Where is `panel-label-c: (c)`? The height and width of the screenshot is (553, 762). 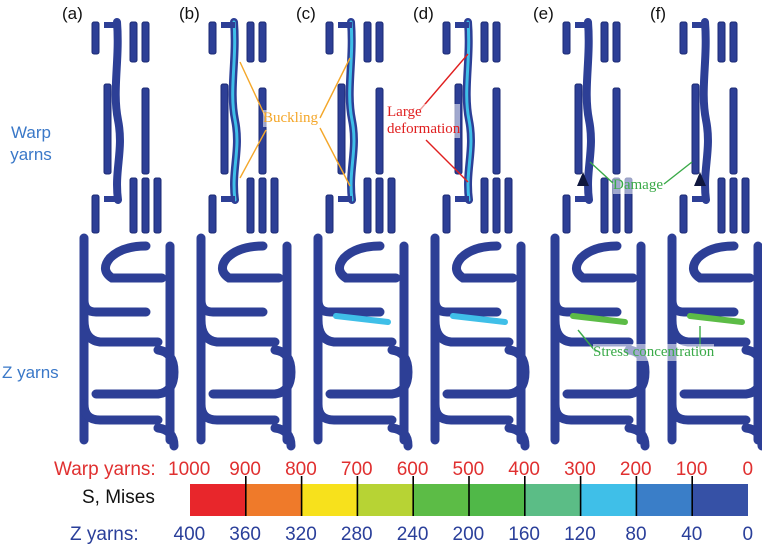
panel-label-c: (c) is located at coordinates (306, 13).